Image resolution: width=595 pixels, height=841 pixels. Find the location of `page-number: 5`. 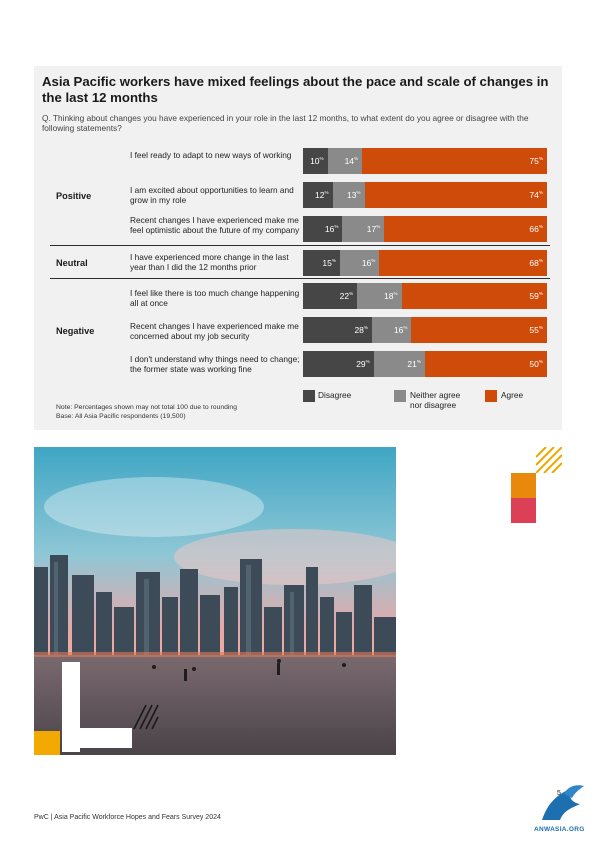

page-number: 5 is located at coordinates (559, 793).